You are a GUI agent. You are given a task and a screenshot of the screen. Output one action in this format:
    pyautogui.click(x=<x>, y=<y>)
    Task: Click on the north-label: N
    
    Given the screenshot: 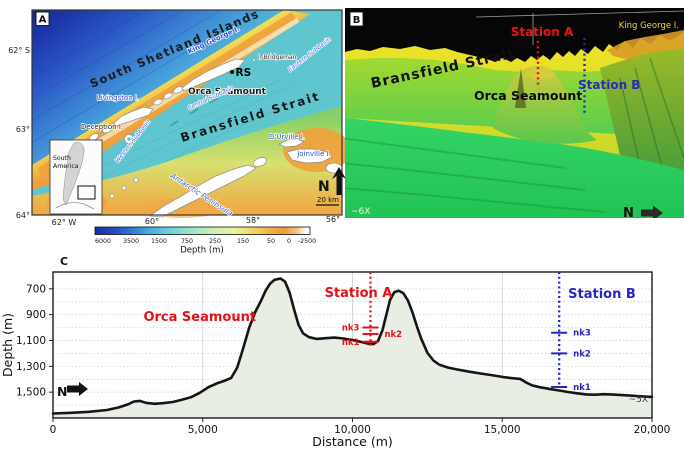 What is the action you would take?
    pyautogui.click(x=324, y=187)
    